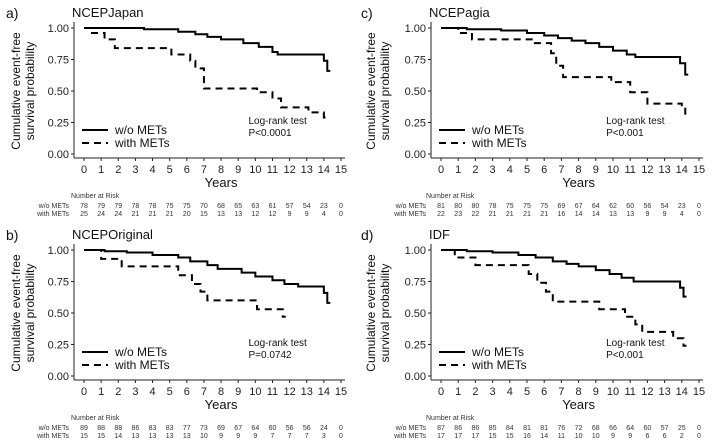 The image size is (714, 446). Describe the element at coordinates (561, 170) in the screenshot. I see `x-tick-label: 7` at that location.